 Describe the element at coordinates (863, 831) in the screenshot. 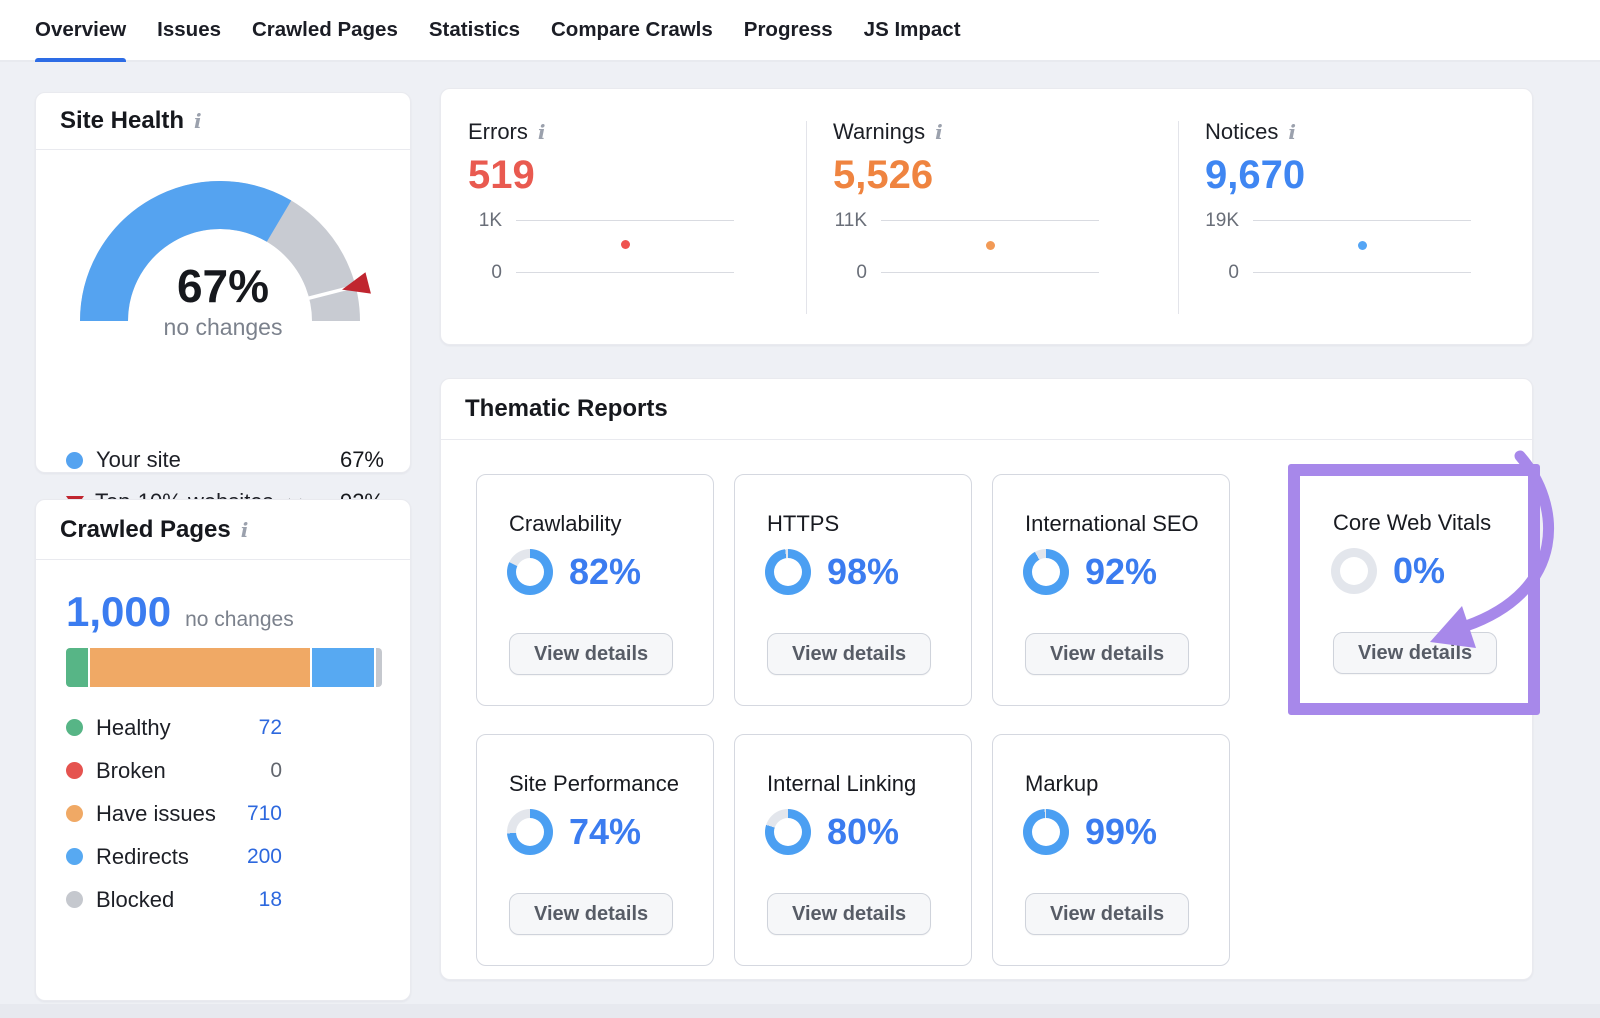

I see `report-percent: 80%` at that location.